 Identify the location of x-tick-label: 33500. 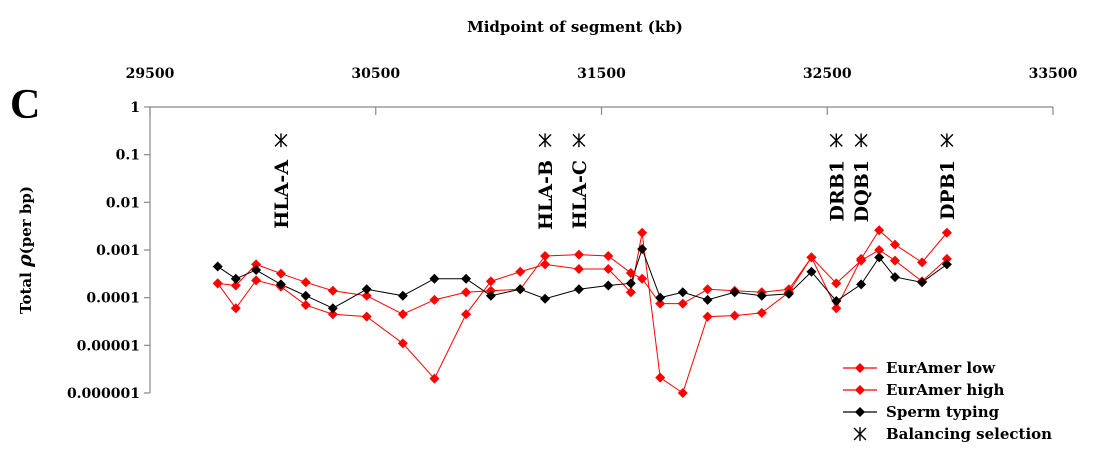
(1053, 74).